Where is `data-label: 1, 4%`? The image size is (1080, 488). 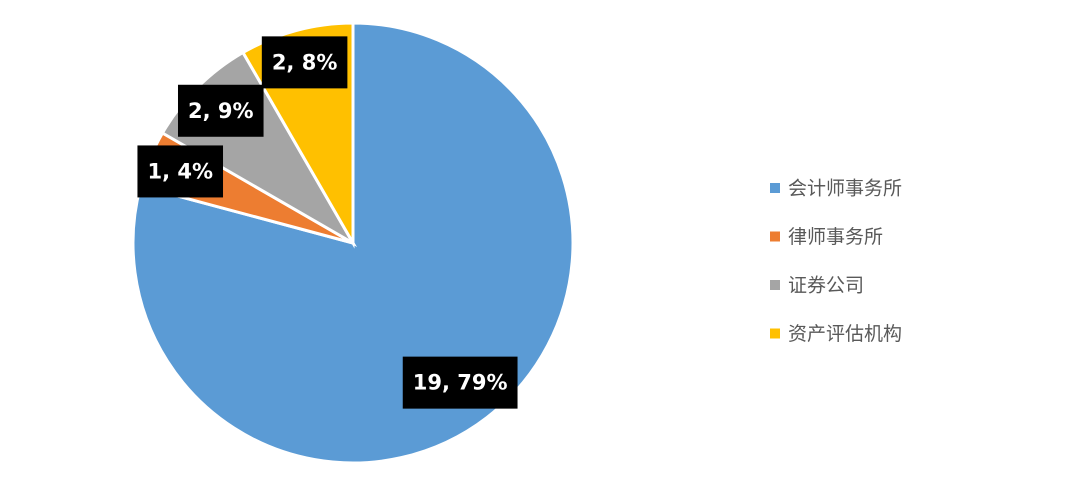
data-label: 1, 4% is located at coordinates (180, 171).